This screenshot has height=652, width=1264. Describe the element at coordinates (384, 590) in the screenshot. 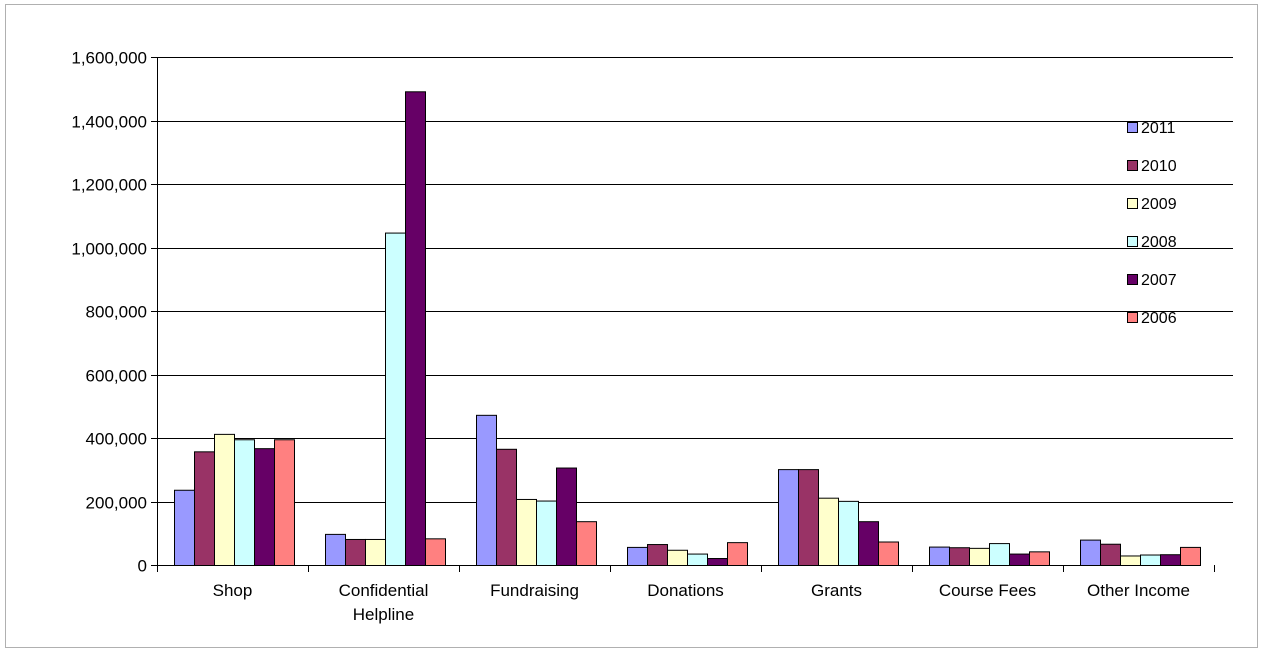

I see `x-tick-label: Confidential` at that location.